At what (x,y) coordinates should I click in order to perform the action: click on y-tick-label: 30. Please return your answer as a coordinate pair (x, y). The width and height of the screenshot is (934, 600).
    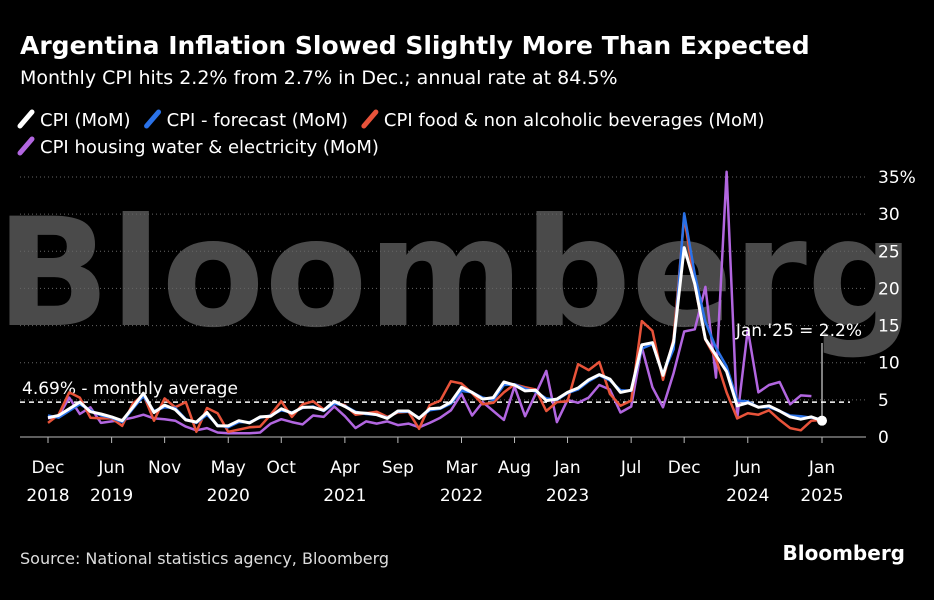
    Looking at the image, I should click on (889, 215).